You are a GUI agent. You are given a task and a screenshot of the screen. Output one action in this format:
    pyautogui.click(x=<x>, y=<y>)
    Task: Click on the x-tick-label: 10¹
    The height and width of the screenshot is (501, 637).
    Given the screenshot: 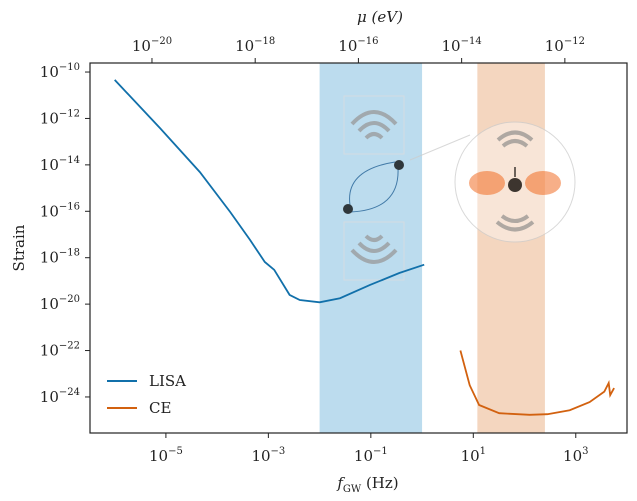 What is the action you would take?
    pyautogui.click(x=473, y=455)
    